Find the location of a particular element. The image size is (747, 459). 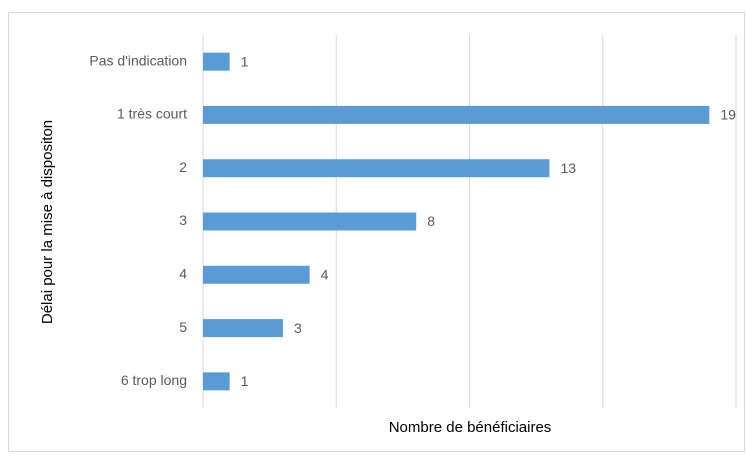

y-axis-title: Délai pour la mise à dispositon is located at coordinates (47, 222).